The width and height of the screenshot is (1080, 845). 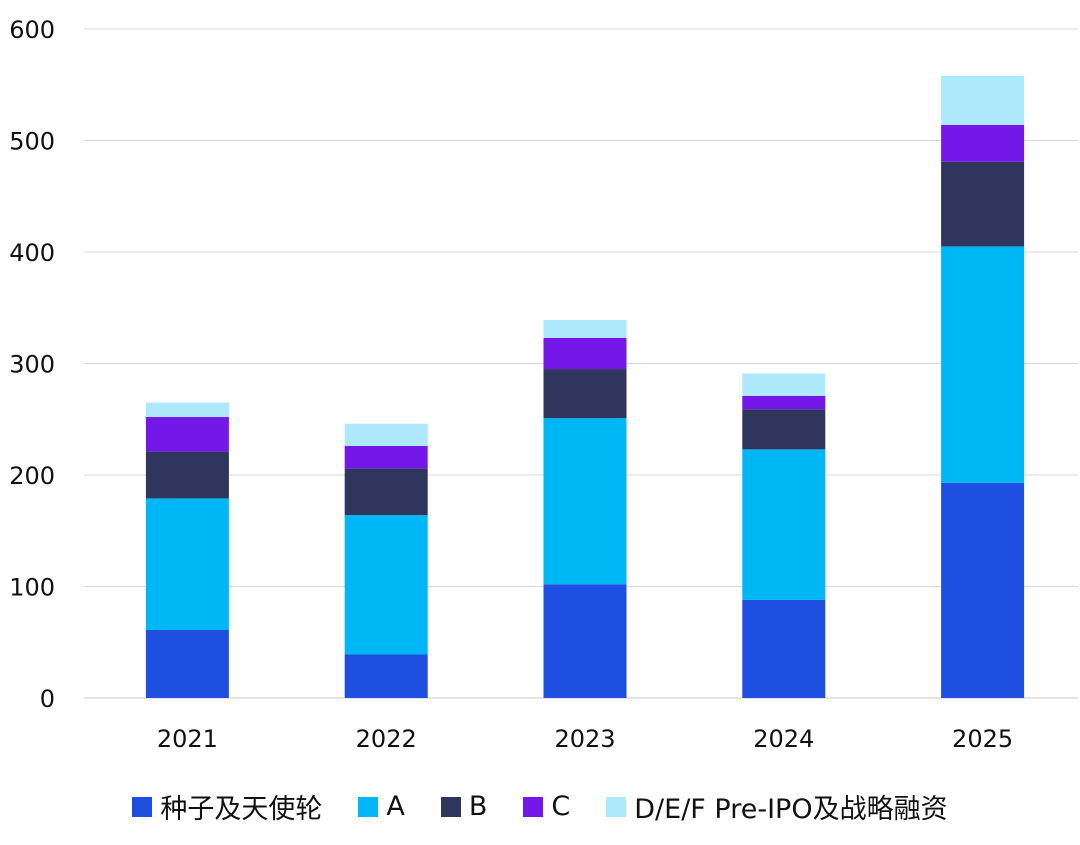 I want to click on x-tick-label: 2023, so click(x=584, y=739).